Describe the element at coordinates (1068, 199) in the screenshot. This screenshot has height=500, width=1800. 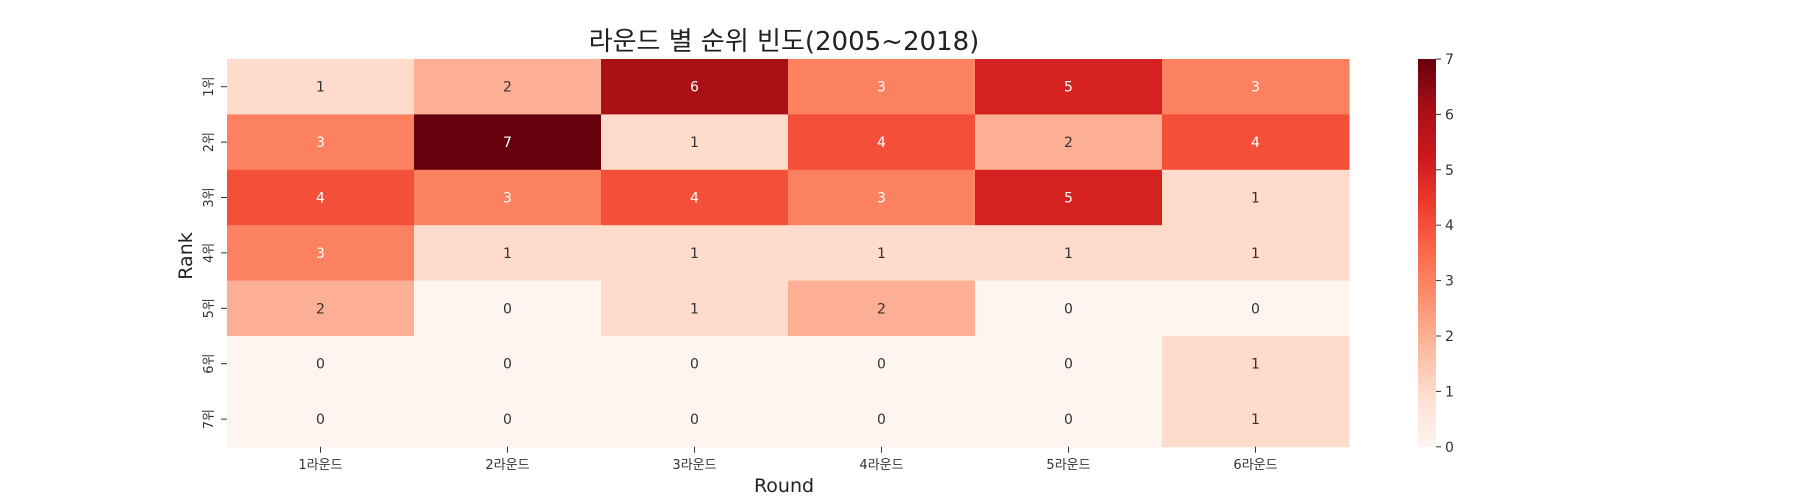
I see `cell-value-label: 5` at that location.